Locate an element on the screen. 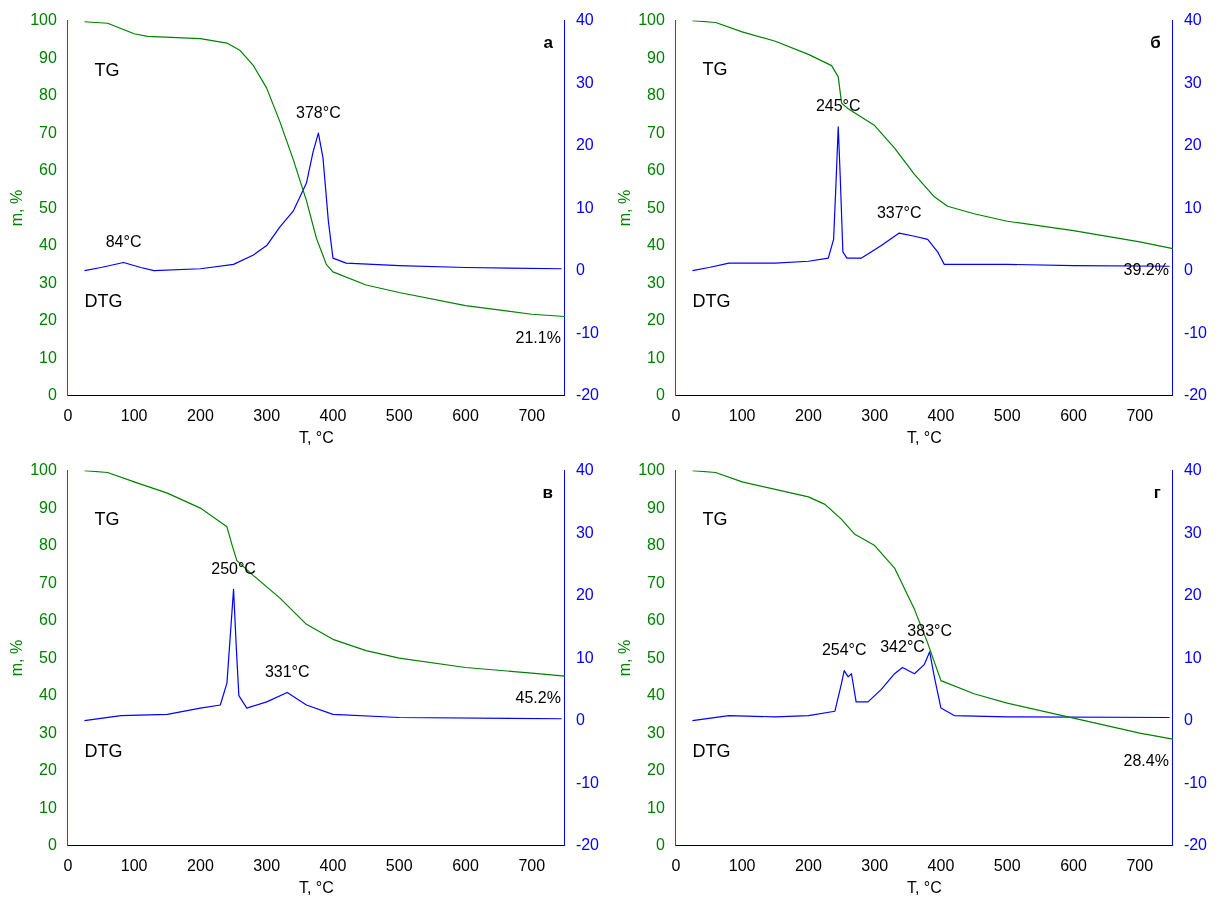 This screenshot has width=1219, height=902. annotation: 378°C is located at coordinates (318, 112).